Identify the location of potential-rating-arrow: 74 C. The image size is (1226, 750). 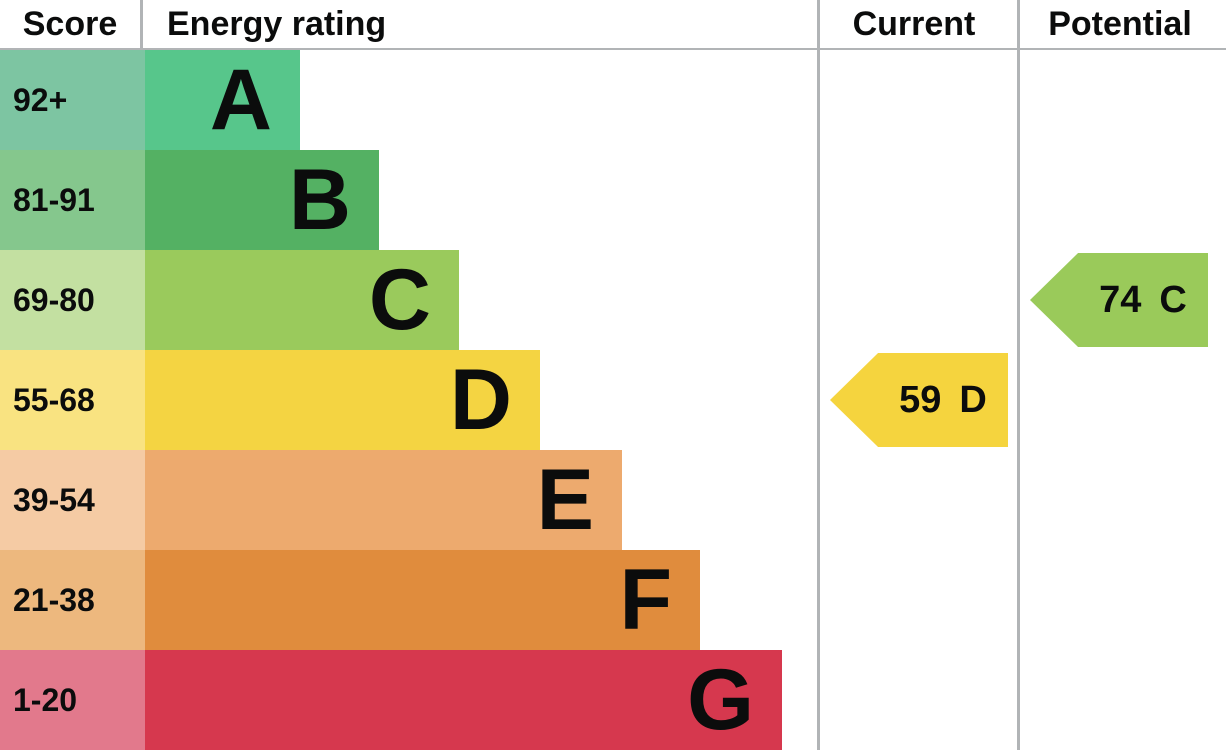
(1119, 300).